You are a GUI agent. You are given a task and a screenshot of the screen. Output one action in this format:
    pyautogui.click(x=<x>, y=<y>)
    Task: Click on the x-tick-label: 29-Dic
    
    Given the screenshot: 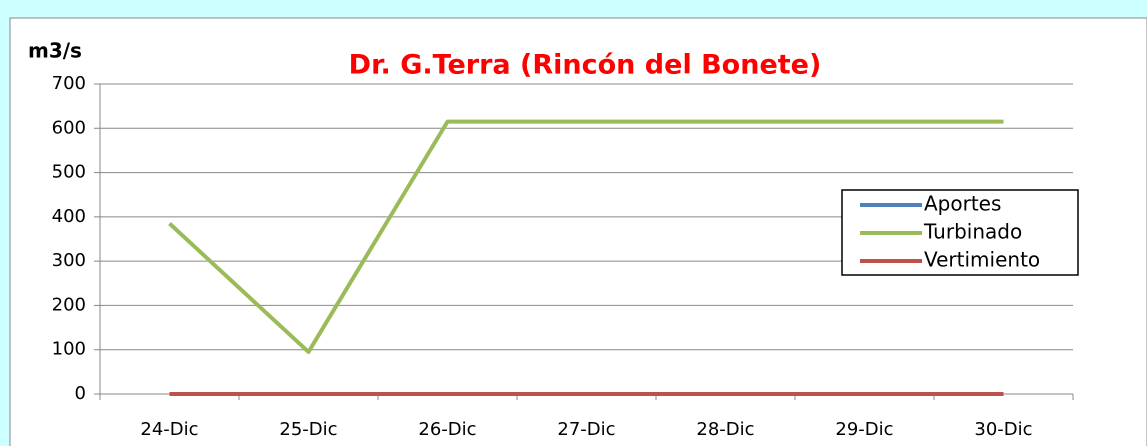 What is the action you would take?
    pyautogui.click(x=864, y=429)
    